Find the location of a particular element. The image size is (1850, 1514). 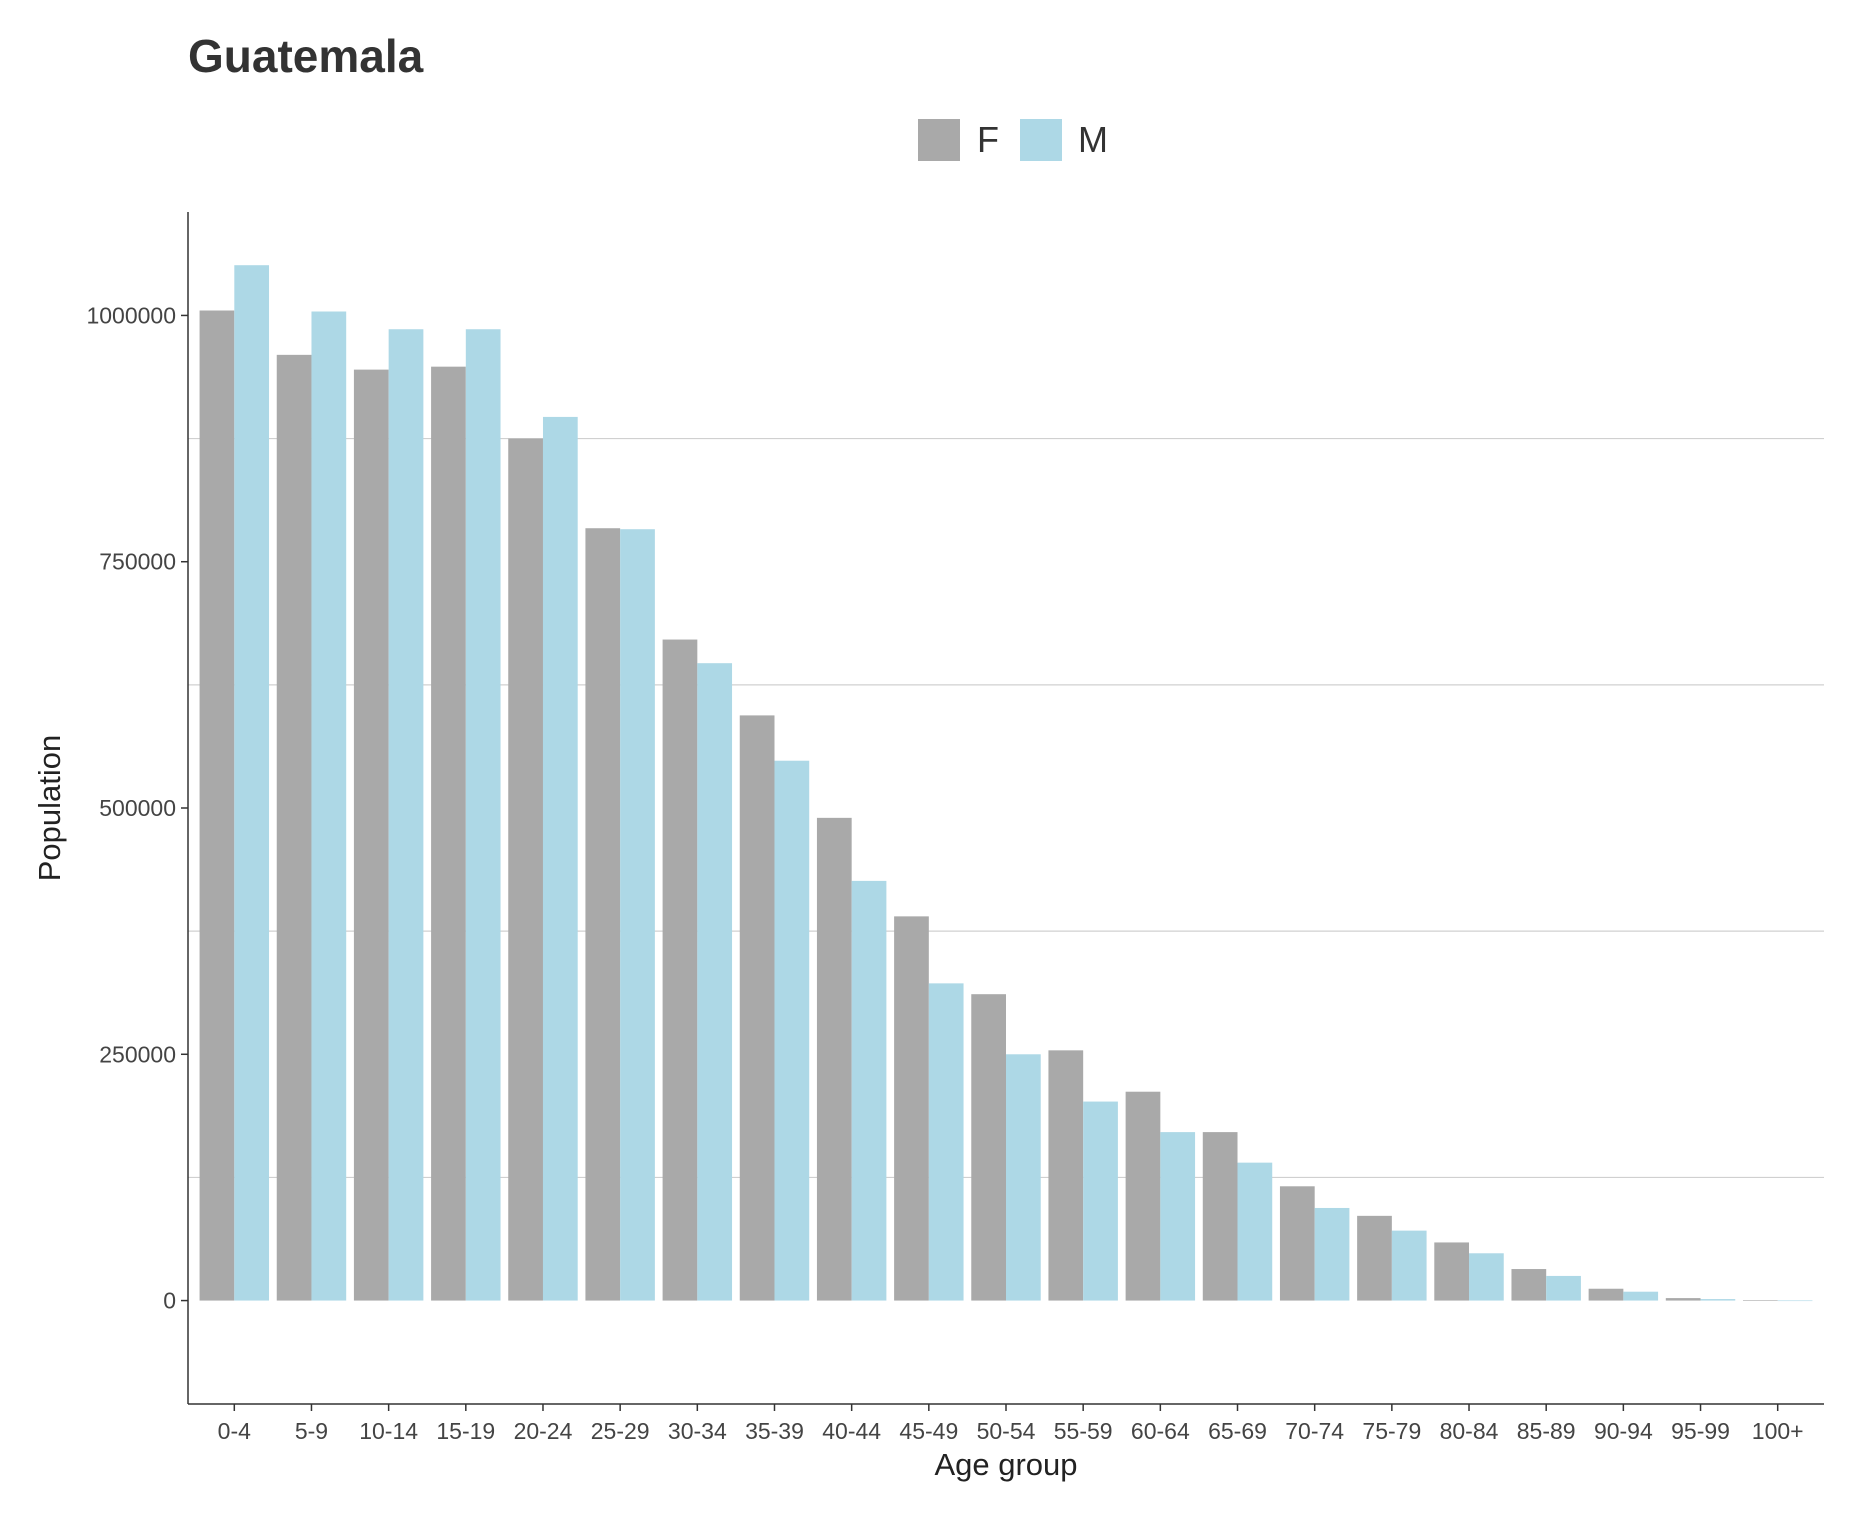

legend-key-m is located at coordinates (1041, 140).